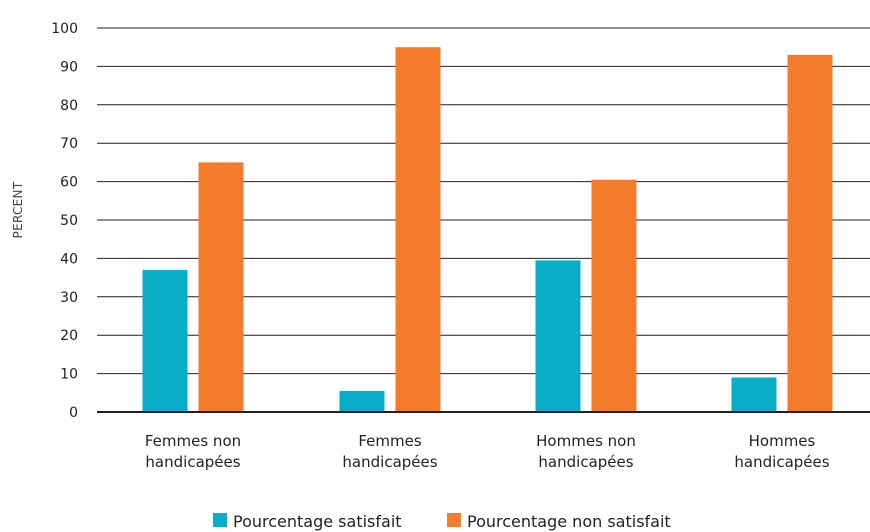 The width and height of the screenshot is (870, 532). What do you see at coordinates (69, 259) in the screenshot?
I see `y-tick-label: 40` at bounding box center [69, 259].